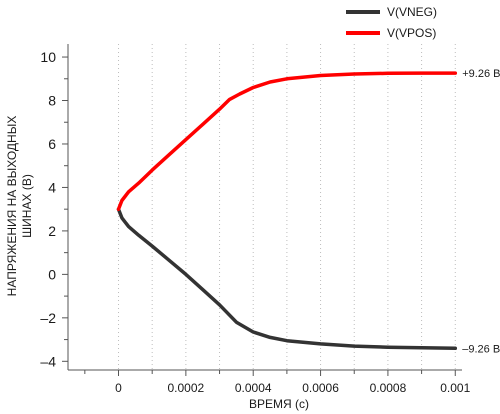 Image resolution: width=500 pixels, height=414 pixels. I want to click on x-tick-label: 0, so click(118, 388).